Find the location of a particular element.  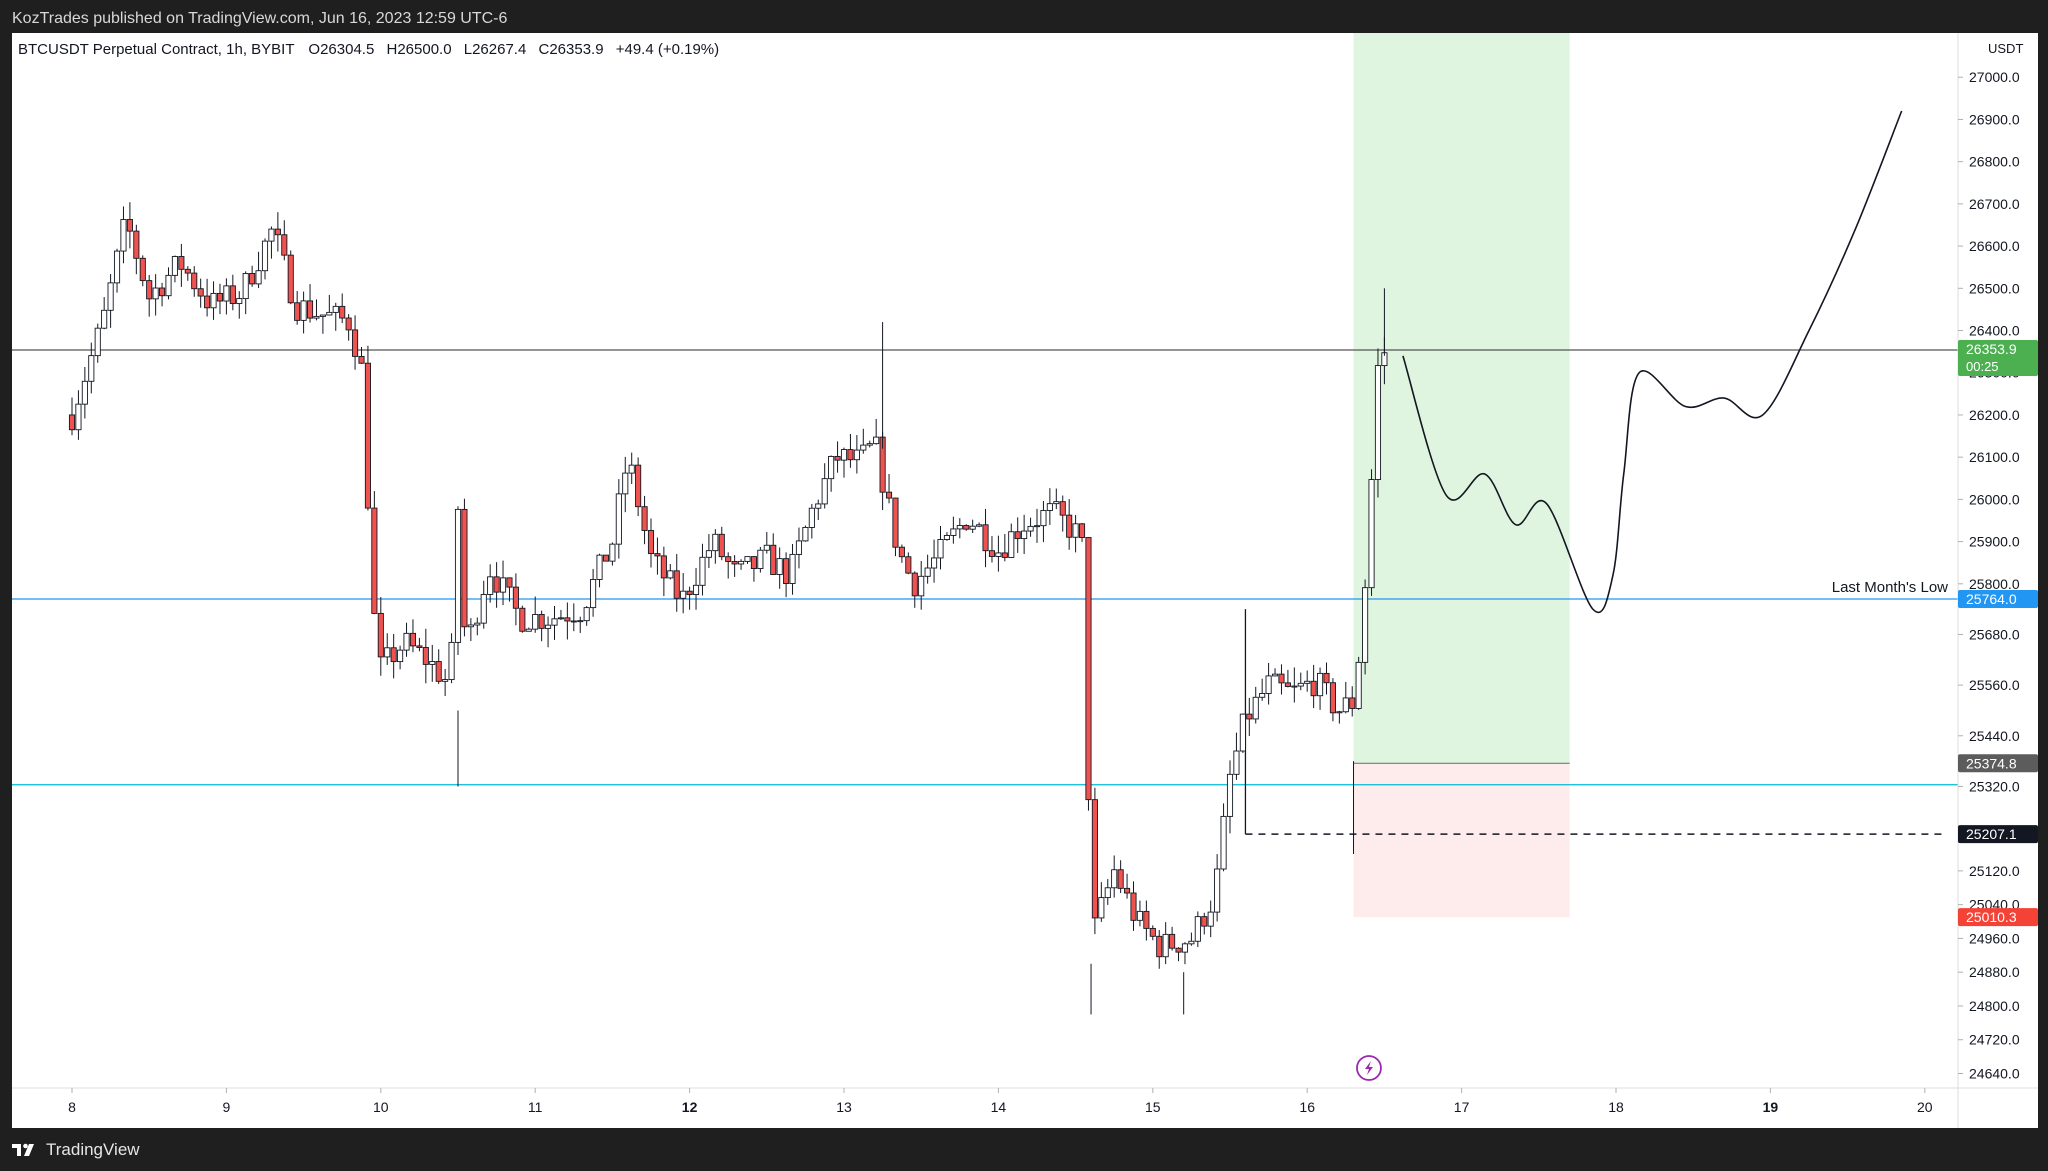

position-zones is located at coordinates (1461, 475).